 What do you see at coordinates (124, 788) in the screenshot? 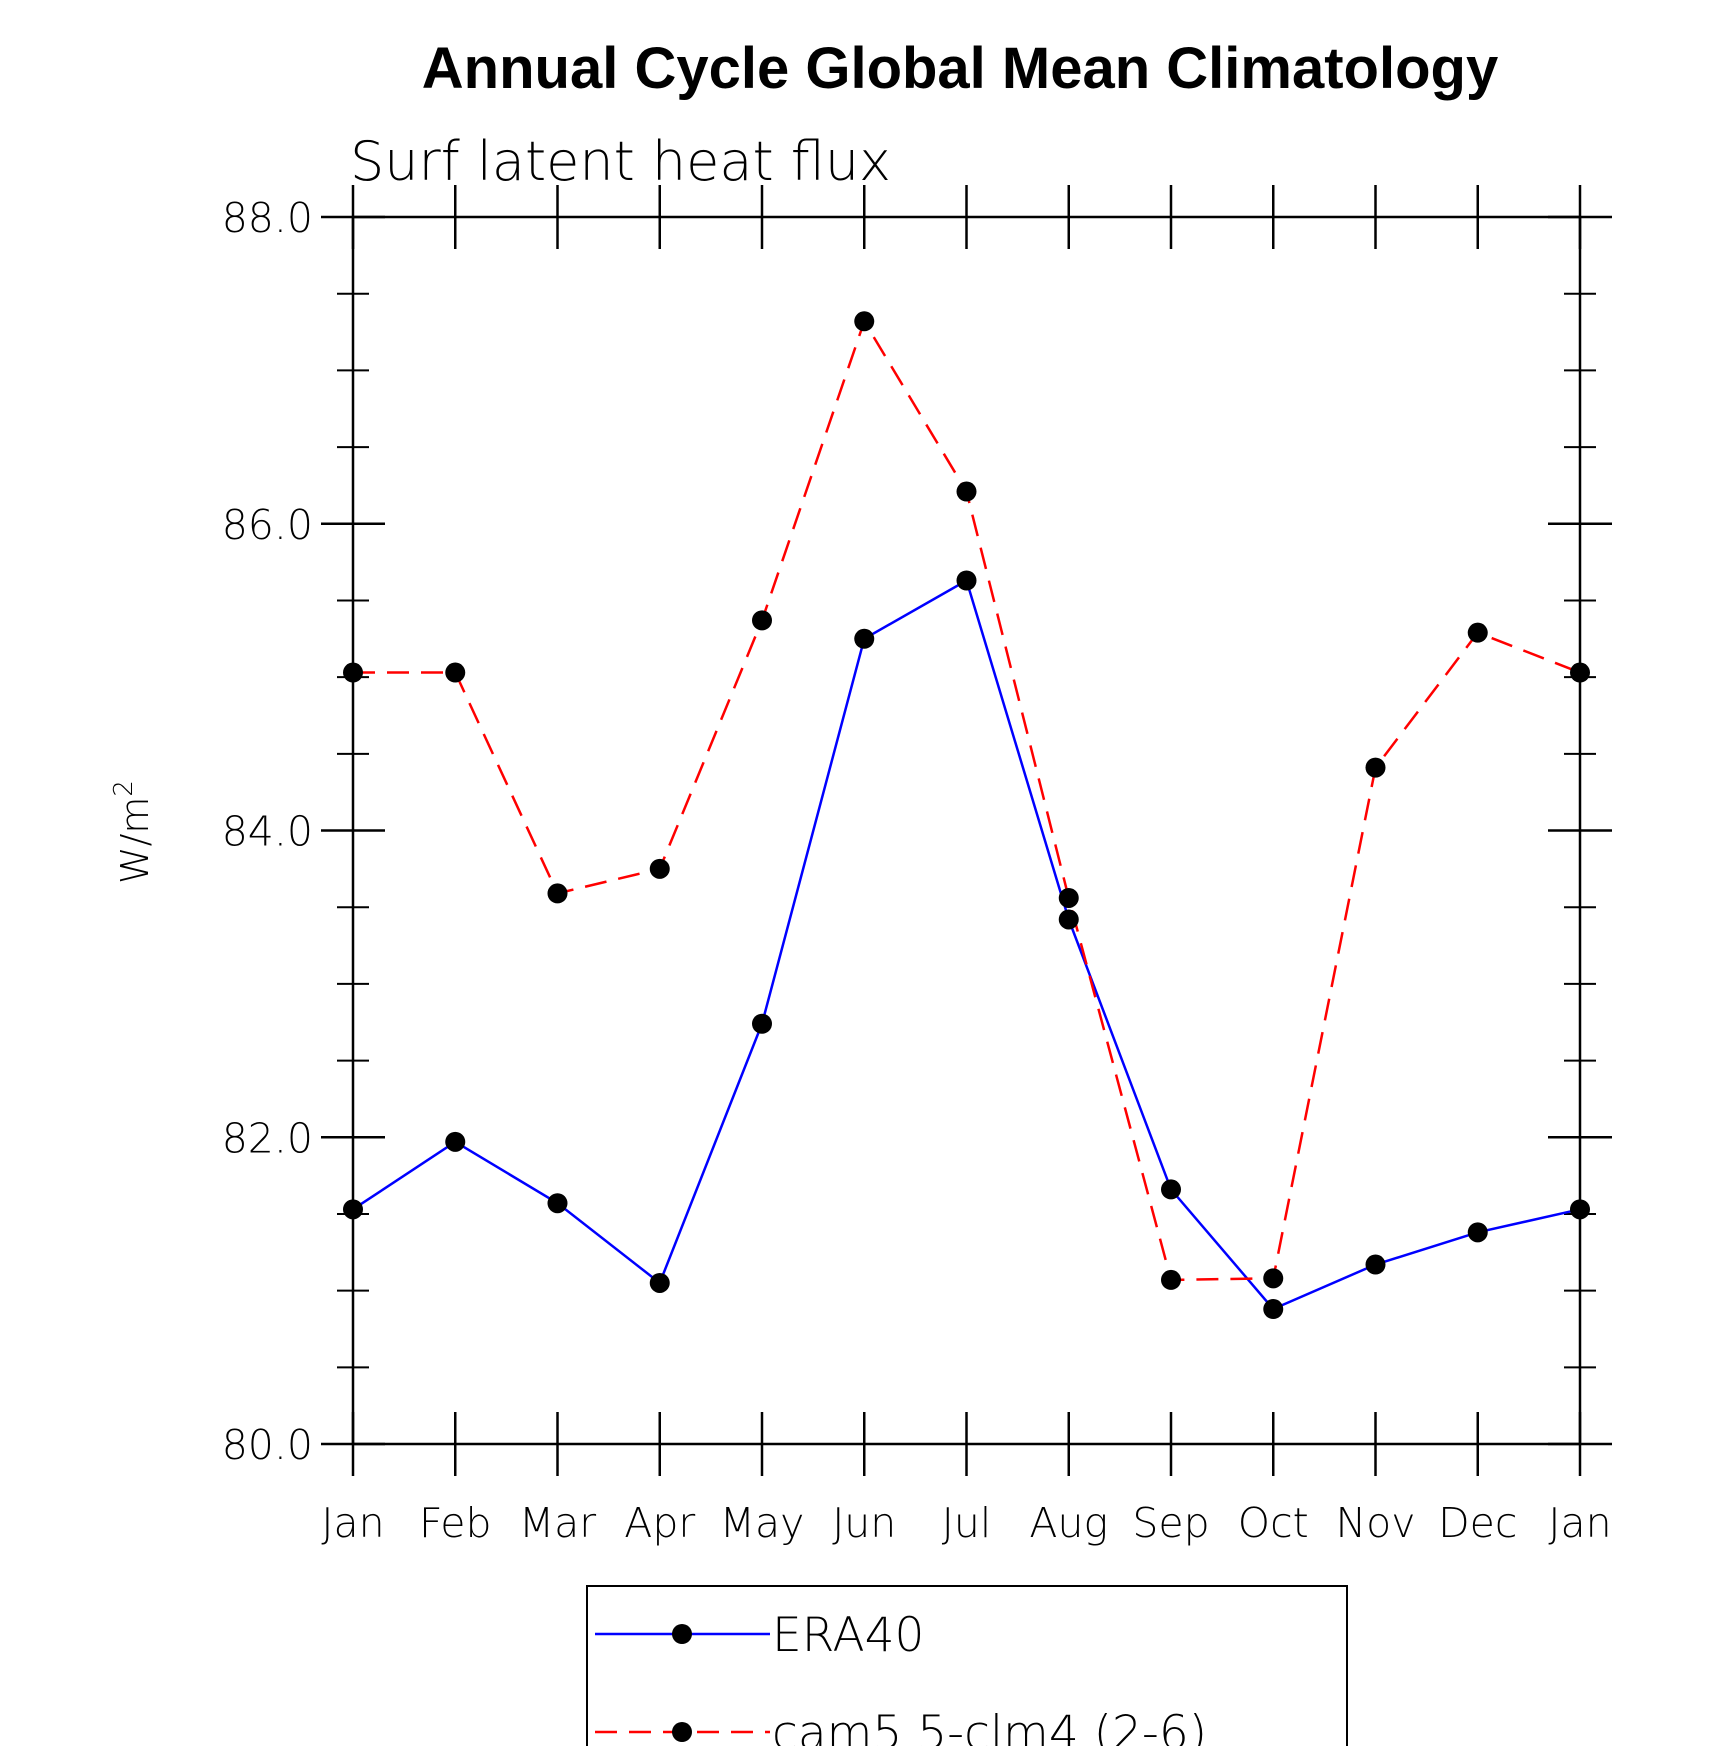
I see `y-axis-label-superscript: 2` at bounding box center [124, 788].